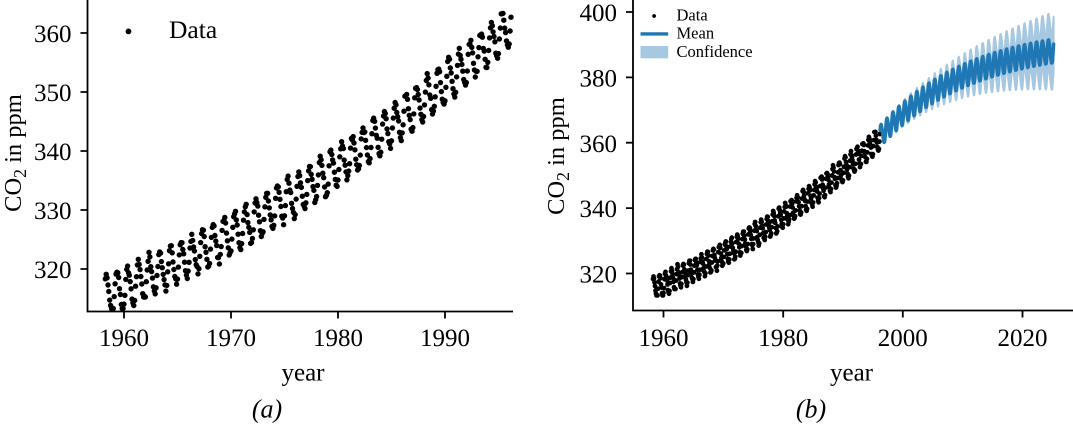 This screenshot has height=432, width=1073. What do you see at coordinates (715, 51) in the screenshot?
I see `svg-text: Confidence` at bounding box center [715, 51].